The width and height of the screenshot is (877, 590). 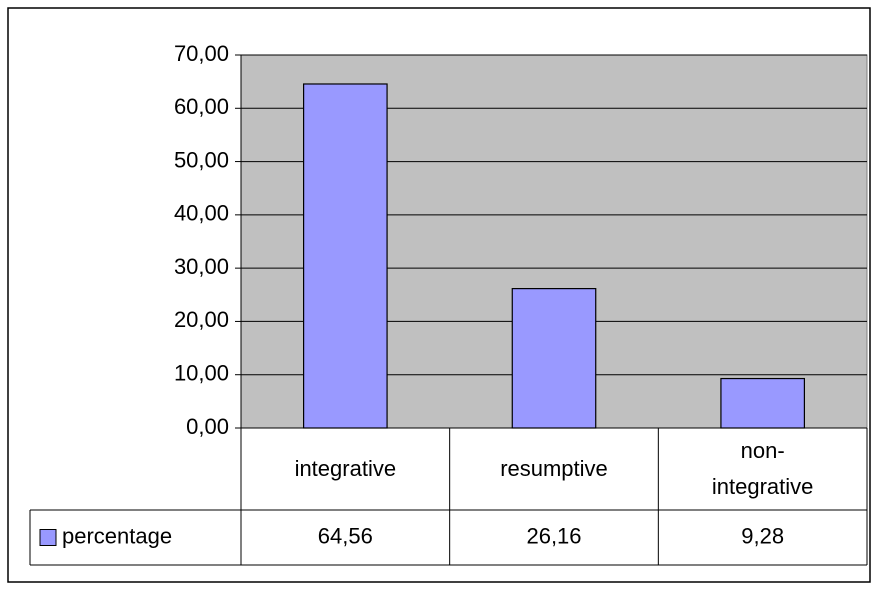 I want to click on category-wrap: resumptive, so click(x=554, y=469).